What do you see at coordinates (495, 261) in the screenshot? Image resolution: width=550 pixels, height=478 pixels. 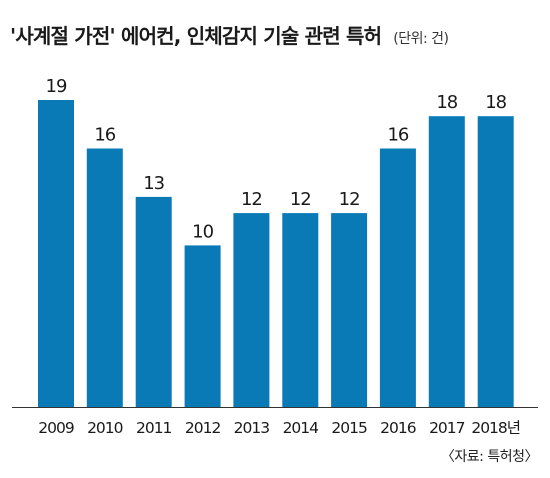 I see `bar-2018년` at bounding box center [495, 261].